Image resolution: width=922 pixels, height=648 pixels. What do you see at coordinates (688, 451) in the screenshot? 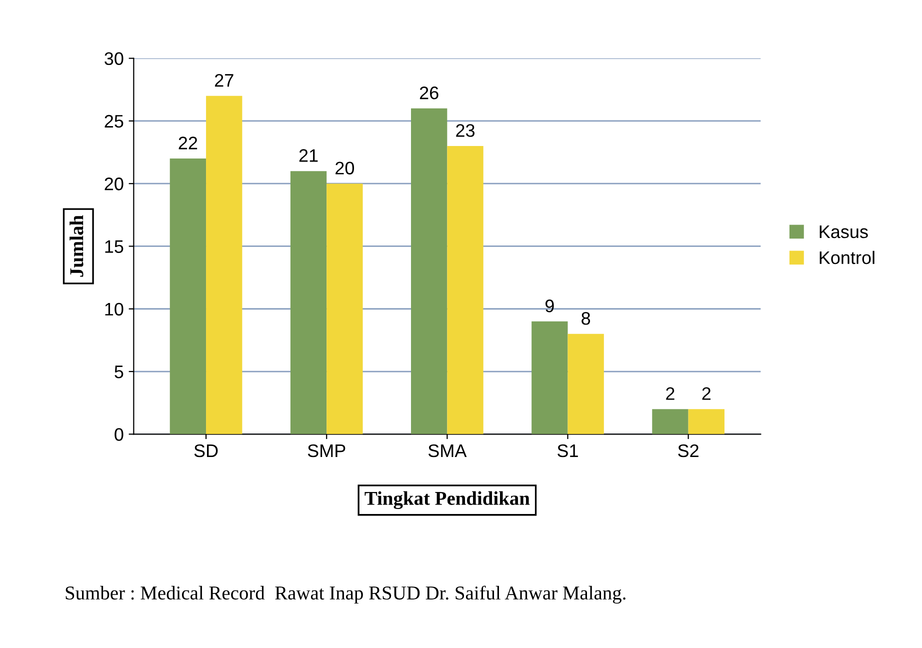
I see `x-tick-label: S2` at bounding box center [688, 451].